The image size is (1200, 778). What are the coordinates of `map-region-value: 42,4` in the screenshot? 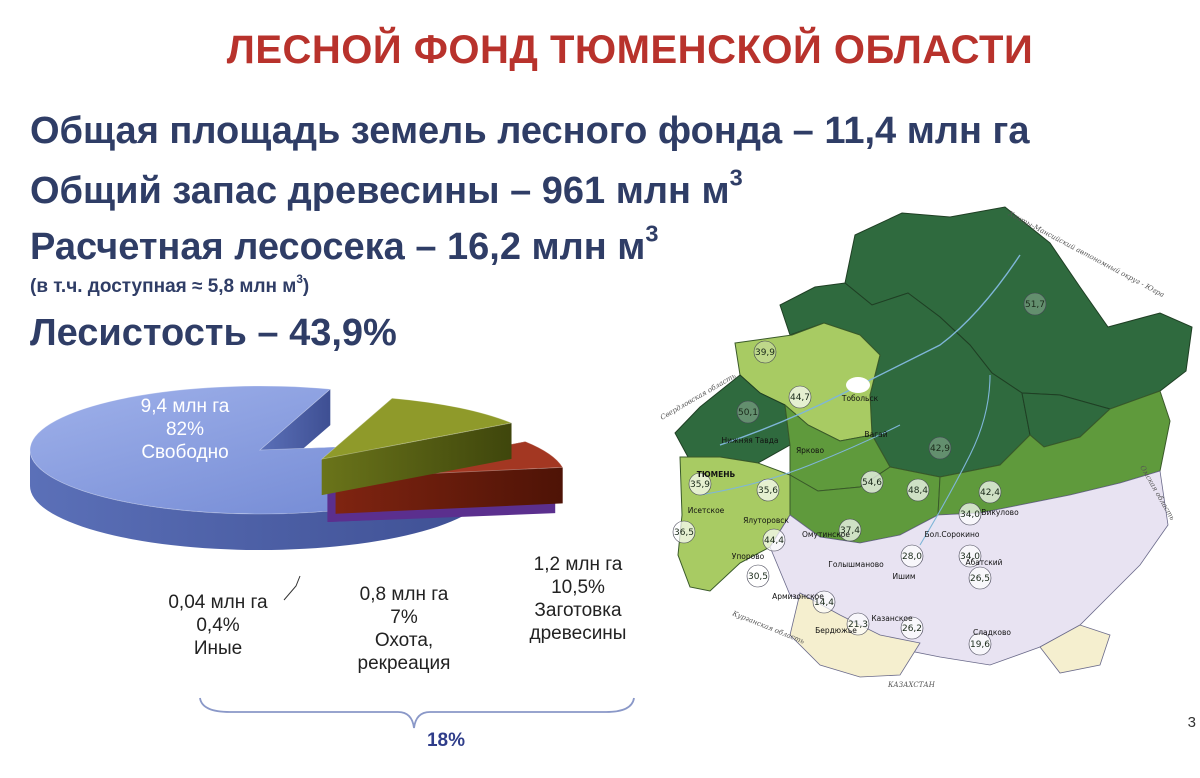 It's located at (990, 493).